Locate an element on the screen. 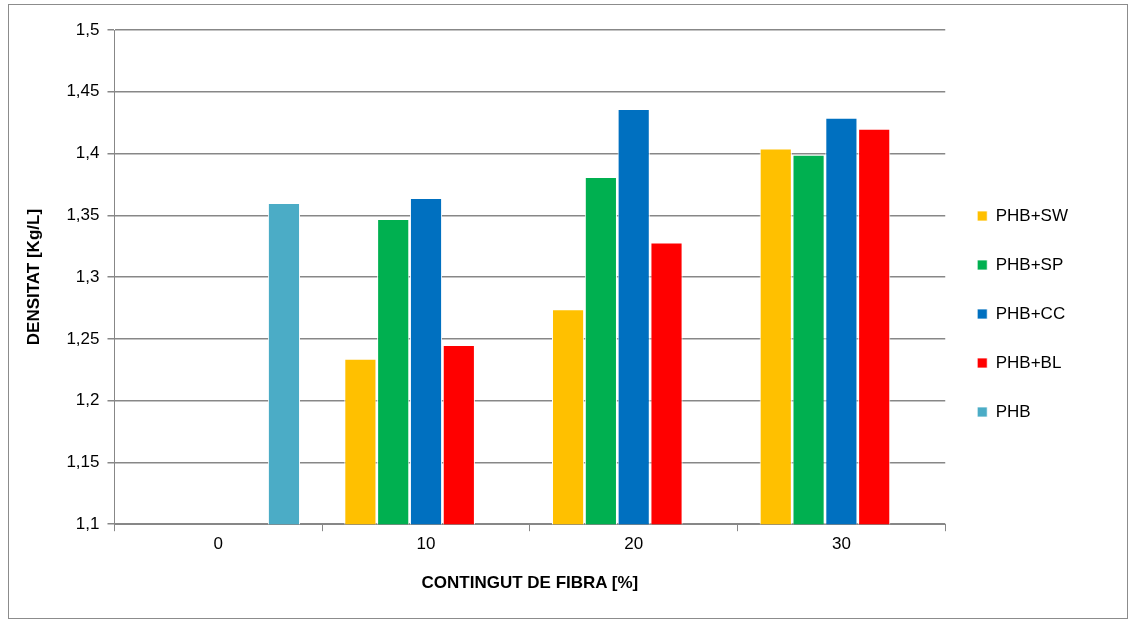 This screenshot has width=1138, height=623. y-tick-label: 1,3 is located at coordinates (87, 276).